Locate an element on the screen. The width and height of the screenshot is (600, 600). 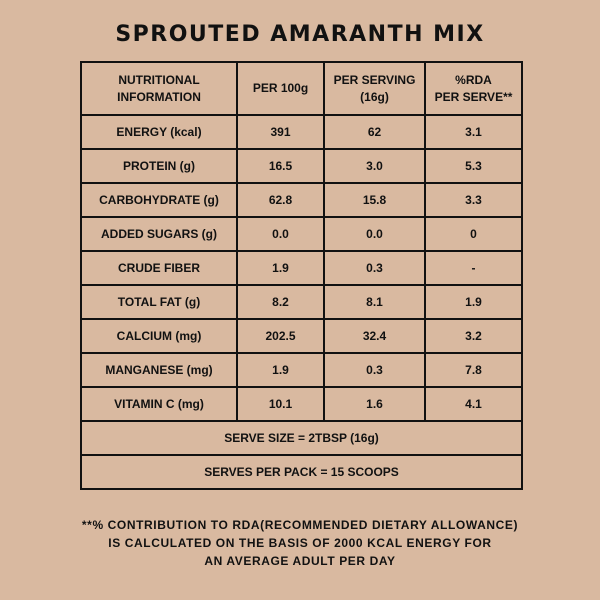
nutrient-name: ENERGY (kcal) is located at coordinates (159, 132).